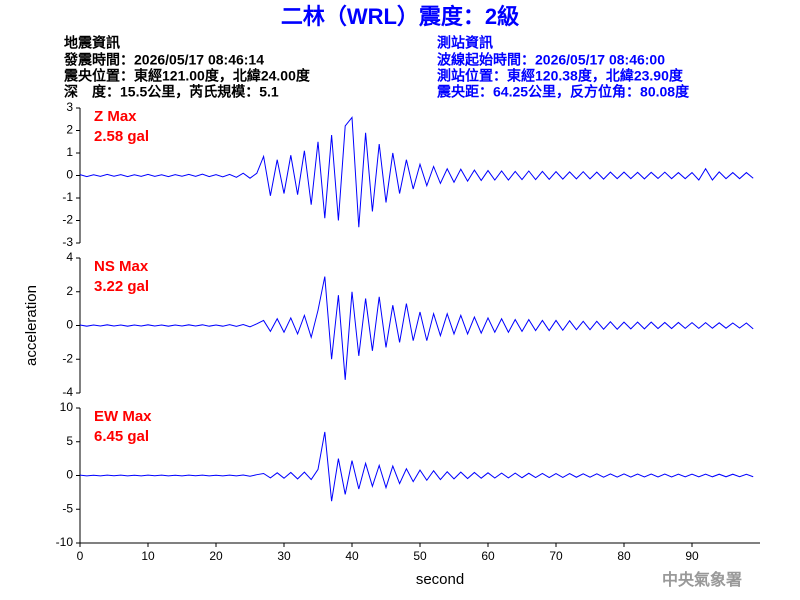 This screenshot has width=800, height=600. I want to click on info-right: 測站資訊, so click(465, 43).